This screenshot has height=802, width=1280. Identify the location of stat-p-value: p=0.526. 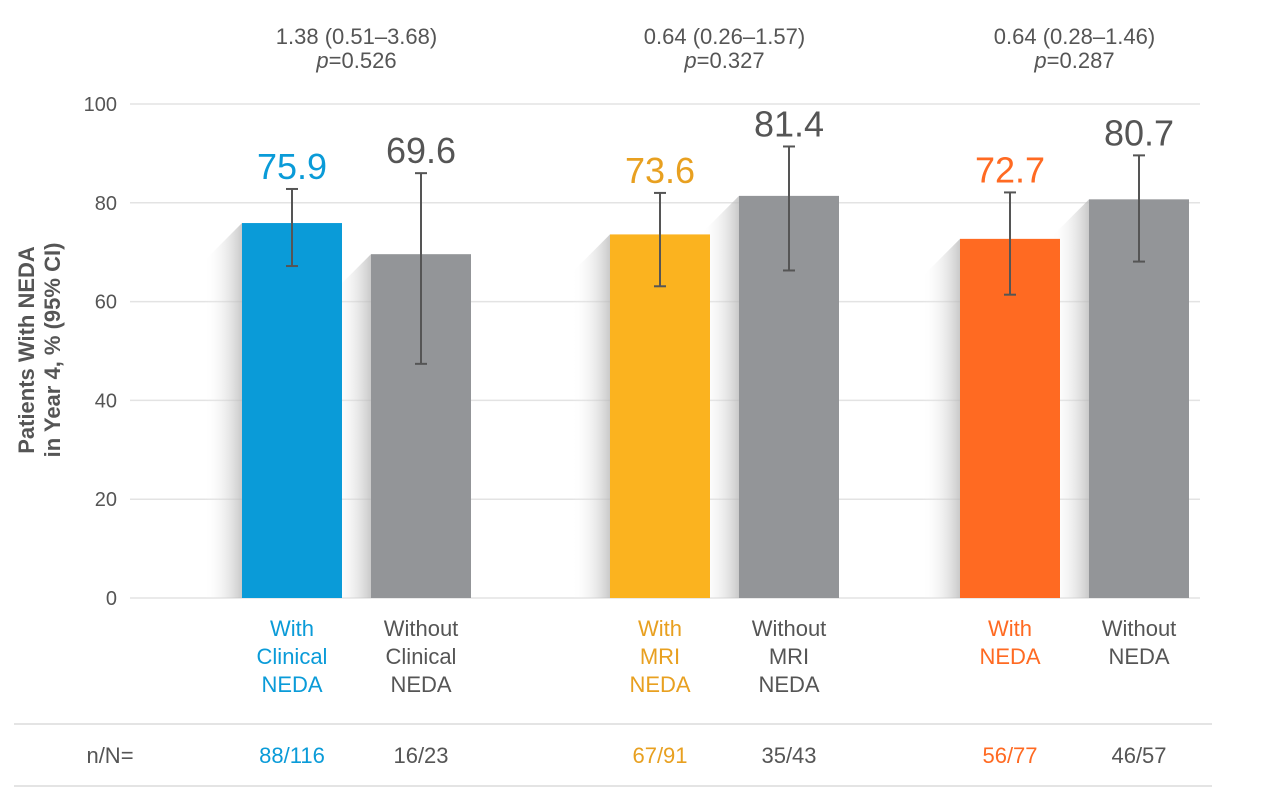
(355, 60).